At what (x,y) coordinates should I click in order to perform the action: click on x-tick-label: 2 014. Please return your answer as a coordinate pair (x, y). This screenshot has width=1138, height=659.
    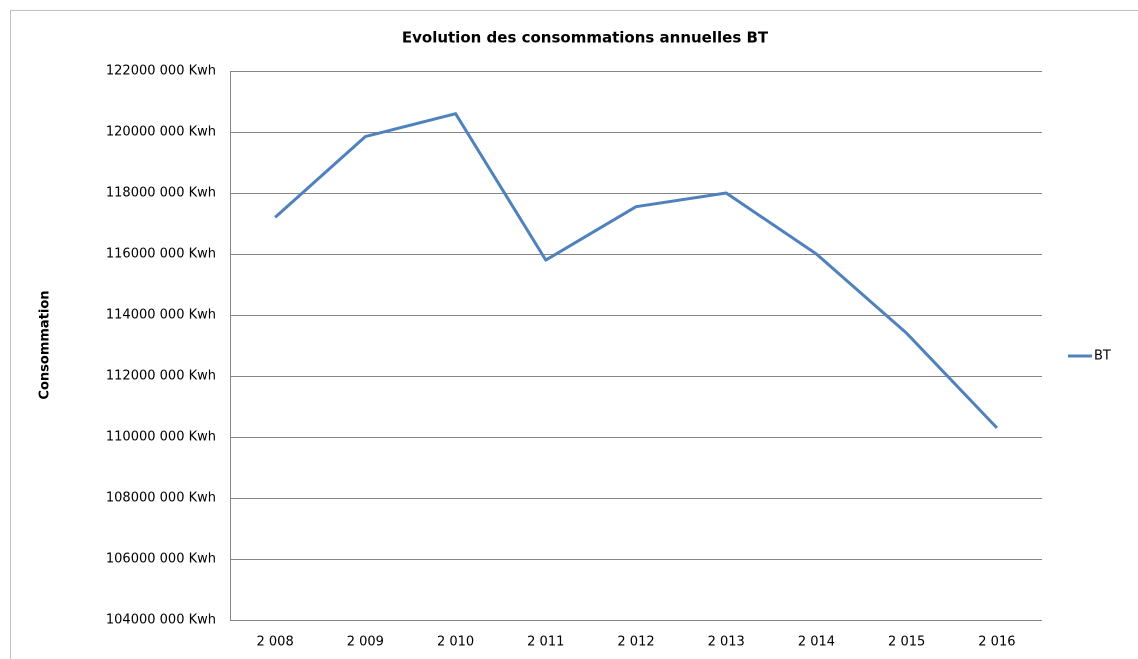
    Looking at the image, I should click on (816, 642).